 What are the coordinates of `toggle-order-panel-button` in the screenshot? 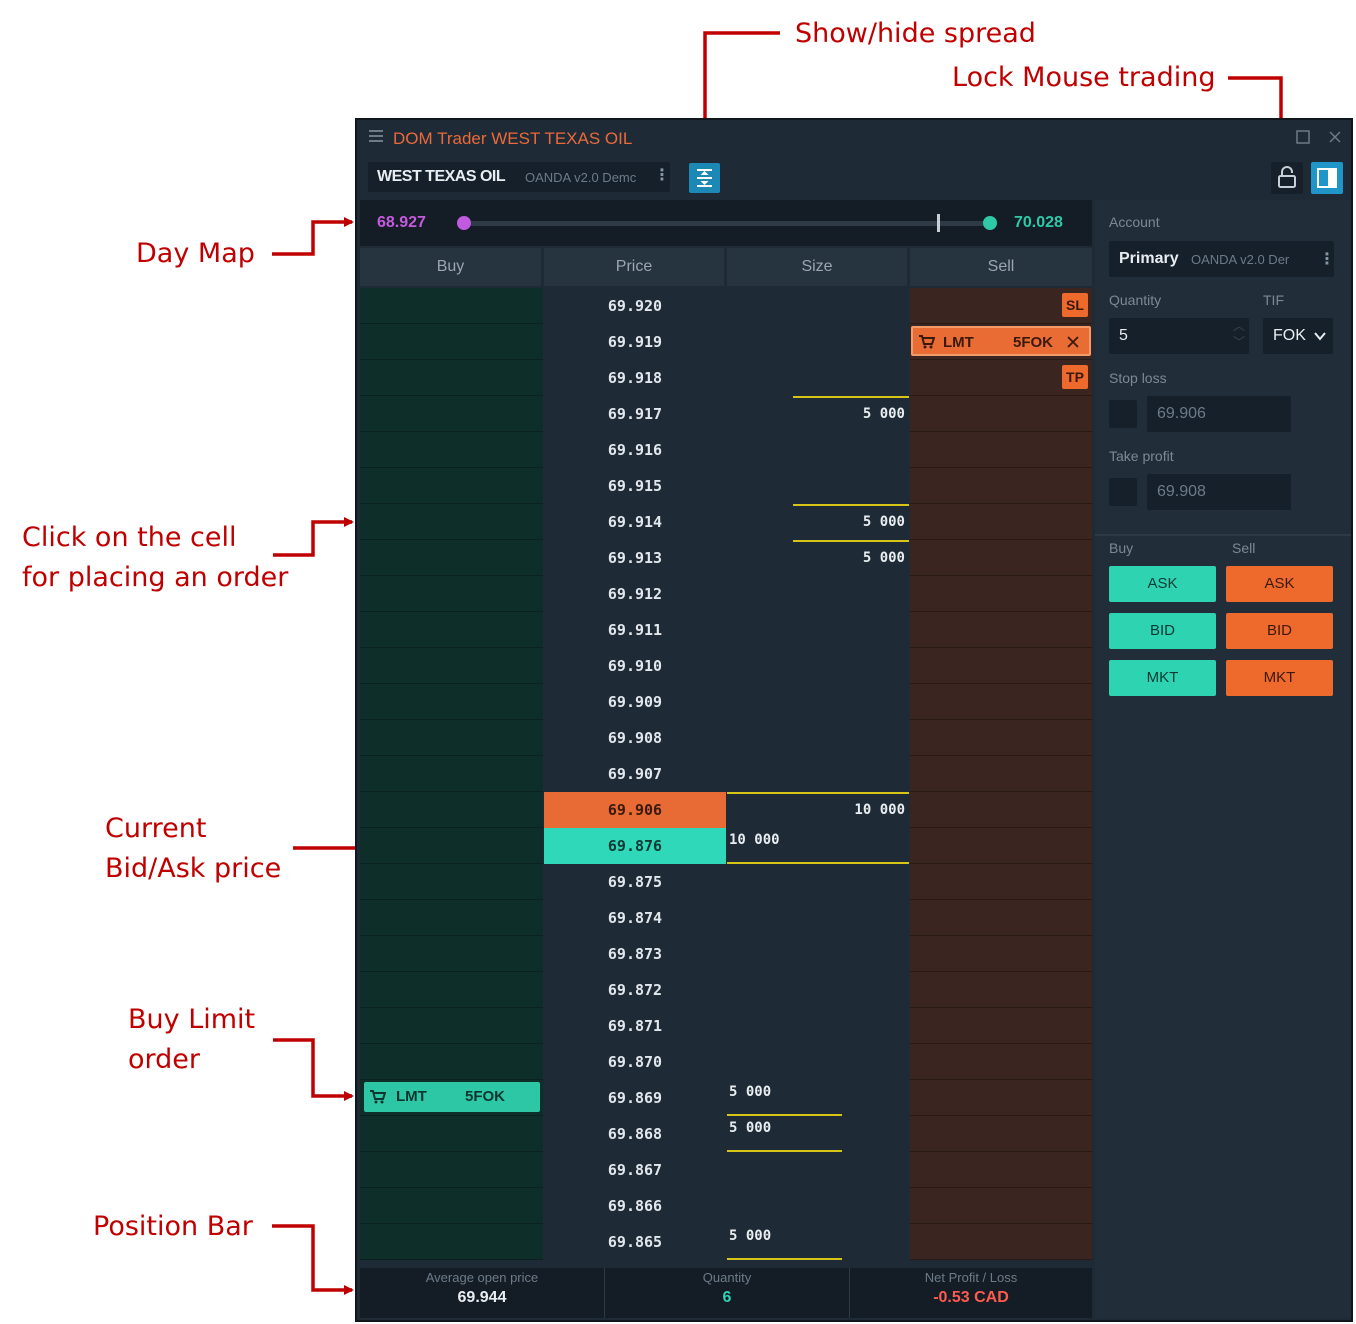 It's located at (1327, 178).